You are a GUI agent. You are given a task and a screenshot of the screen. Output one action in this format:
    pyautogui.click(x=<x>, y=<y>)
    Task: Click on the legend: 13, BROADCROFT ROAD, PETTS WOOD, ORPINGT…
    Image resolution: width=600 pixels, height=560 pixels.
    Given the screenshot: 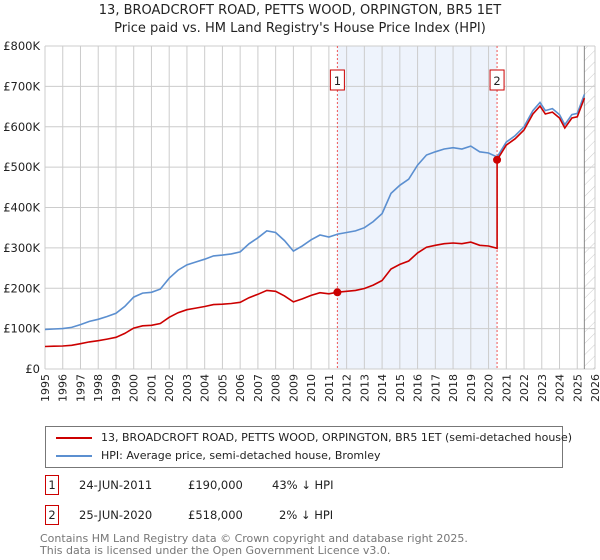 What is the action you would take?
    pyautogui.click(x=308, y=447)
    